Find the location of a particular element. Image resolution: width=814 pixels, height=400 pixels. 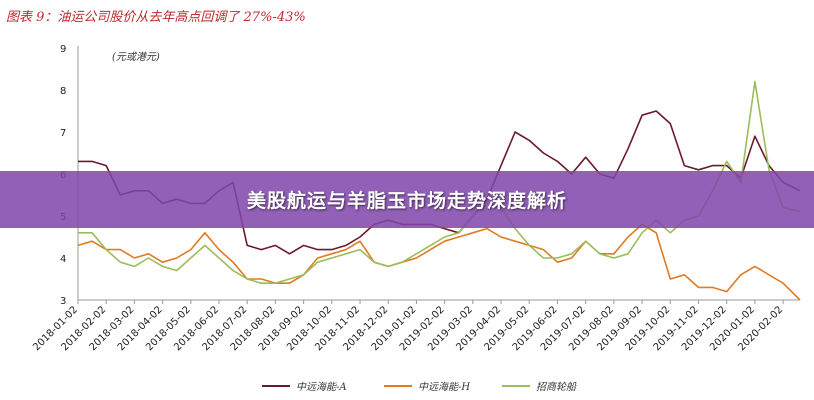

legend-label-2: 中远海能-H is located at coordinates (444, 387).